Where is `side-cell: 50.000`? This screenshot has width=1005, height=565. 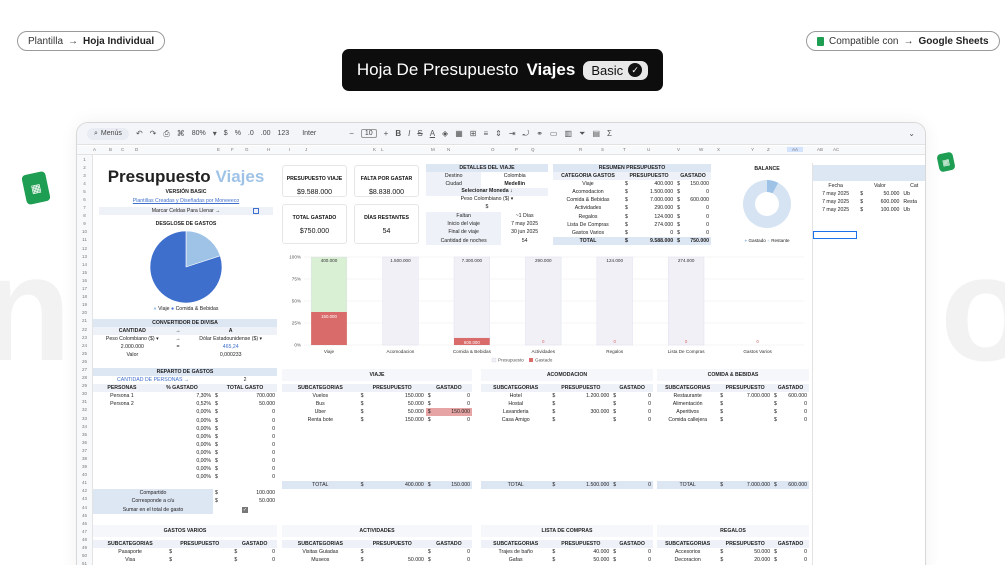
side-cell: 50.000 is located at coordinates (891, 194).